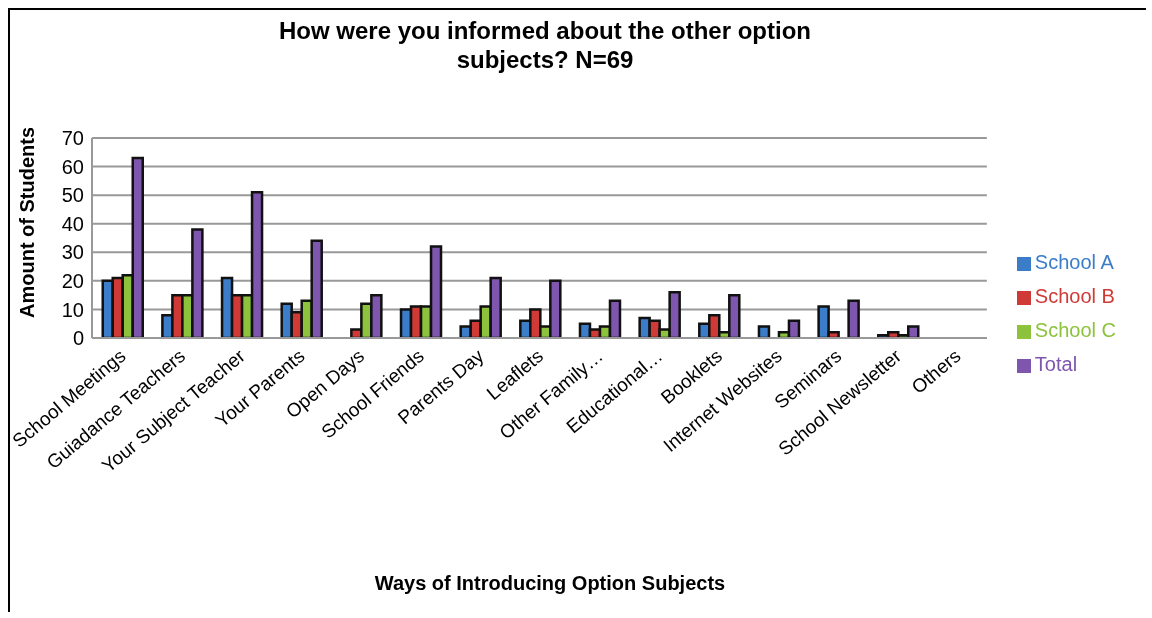  What do you see at coordinates (545, 45) in the screenshot?
I see `chart-title: How were you informed about the other option subjects? N=69` at bounding box center [545, 45].